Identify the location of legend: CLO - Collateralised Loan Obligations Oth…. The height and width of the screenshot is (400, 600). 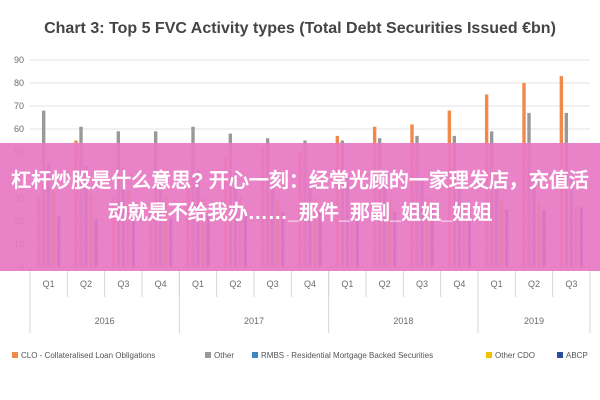
(300, 355).